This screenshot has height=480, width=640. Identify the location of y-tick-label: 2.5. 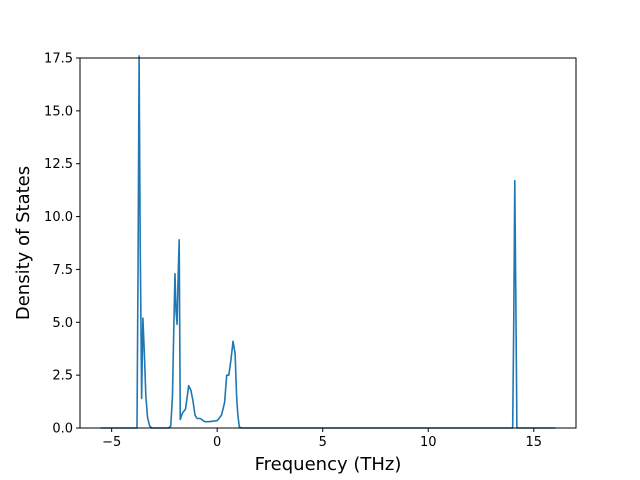
(62, 376).